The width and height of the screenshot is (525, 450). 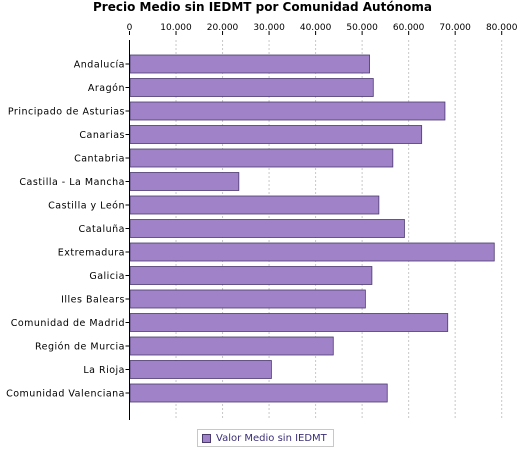 I want to click on x-tick-label: 20.000, so click(x=223, y=28).